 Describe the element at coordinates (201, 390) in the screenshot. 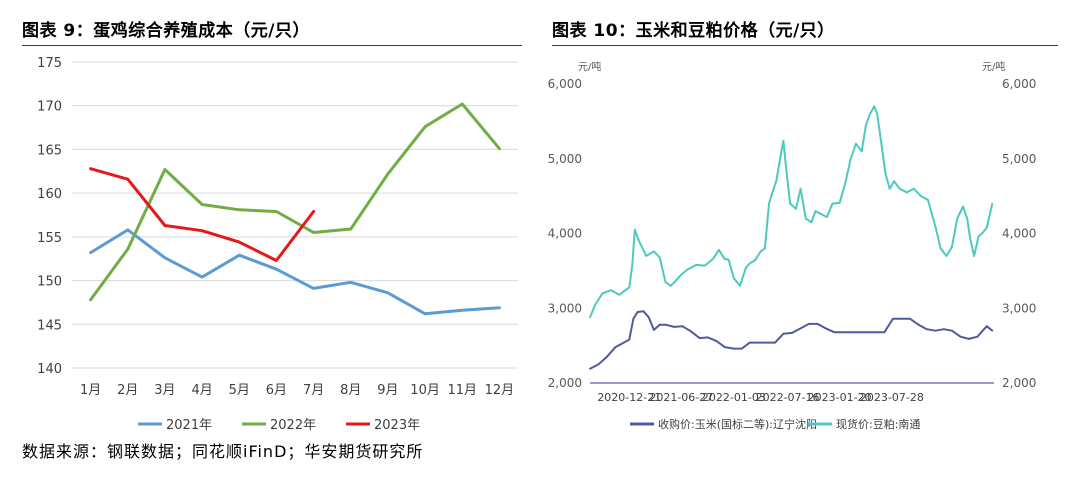

I see `x-tick-label: 4月` at that location.